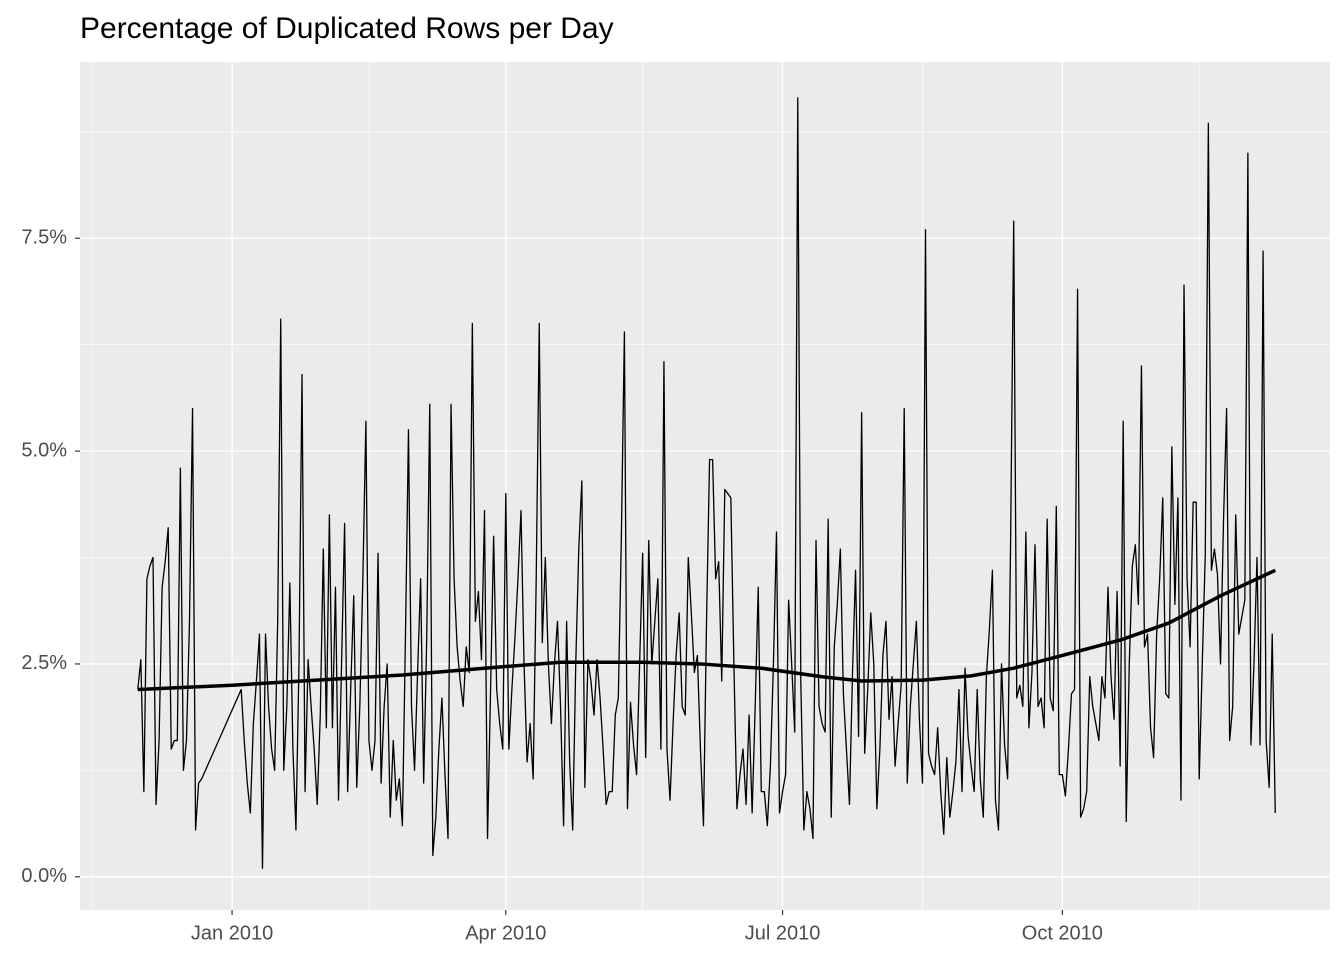 The image size is (1344, 960). What do you see at coordinates (44, 876) in the screenshot?
I see `y-tick-label: 0.0%` at bounding box center [44, 876].